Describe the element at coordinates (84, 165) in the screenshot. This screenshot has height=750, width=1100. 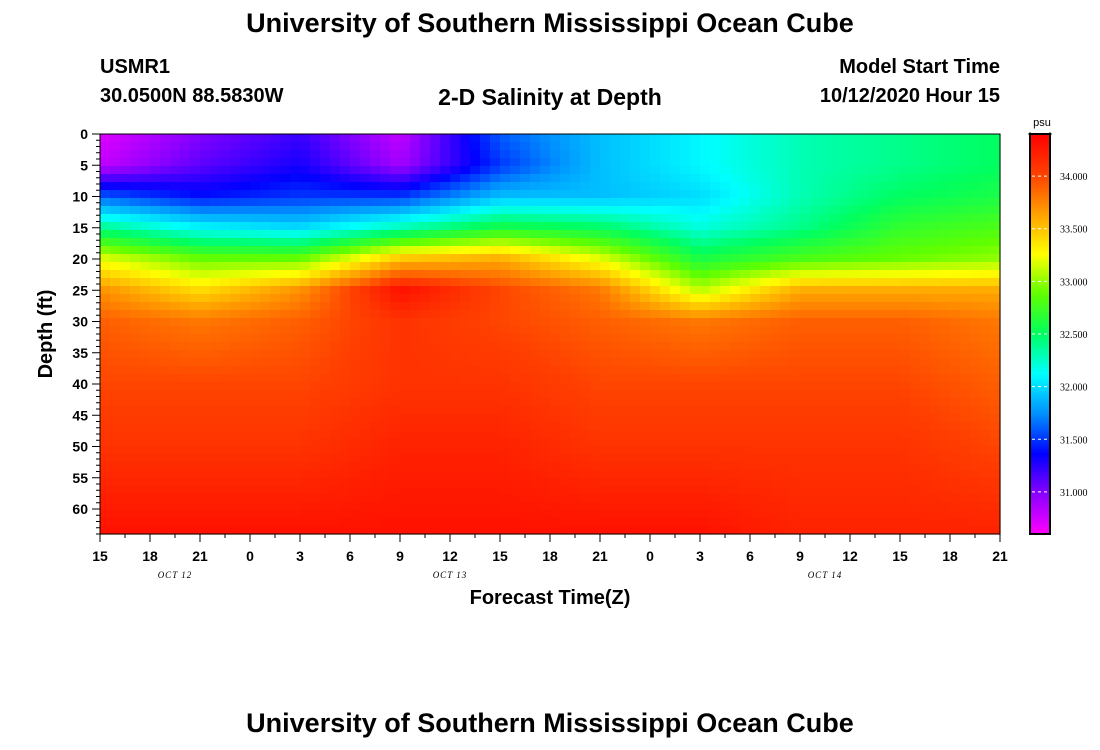
I see `y-tick-label: 5` at that location.